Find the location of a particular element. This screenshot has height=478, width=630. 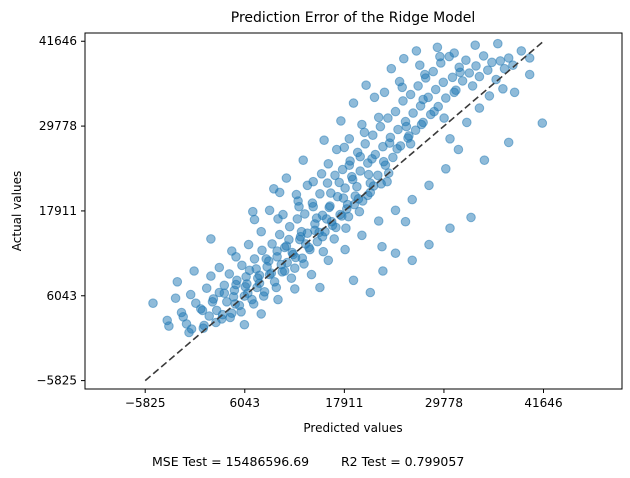

x-axis: −5825 6043 17911 29778 41646 is located at coordinates (344, 399).